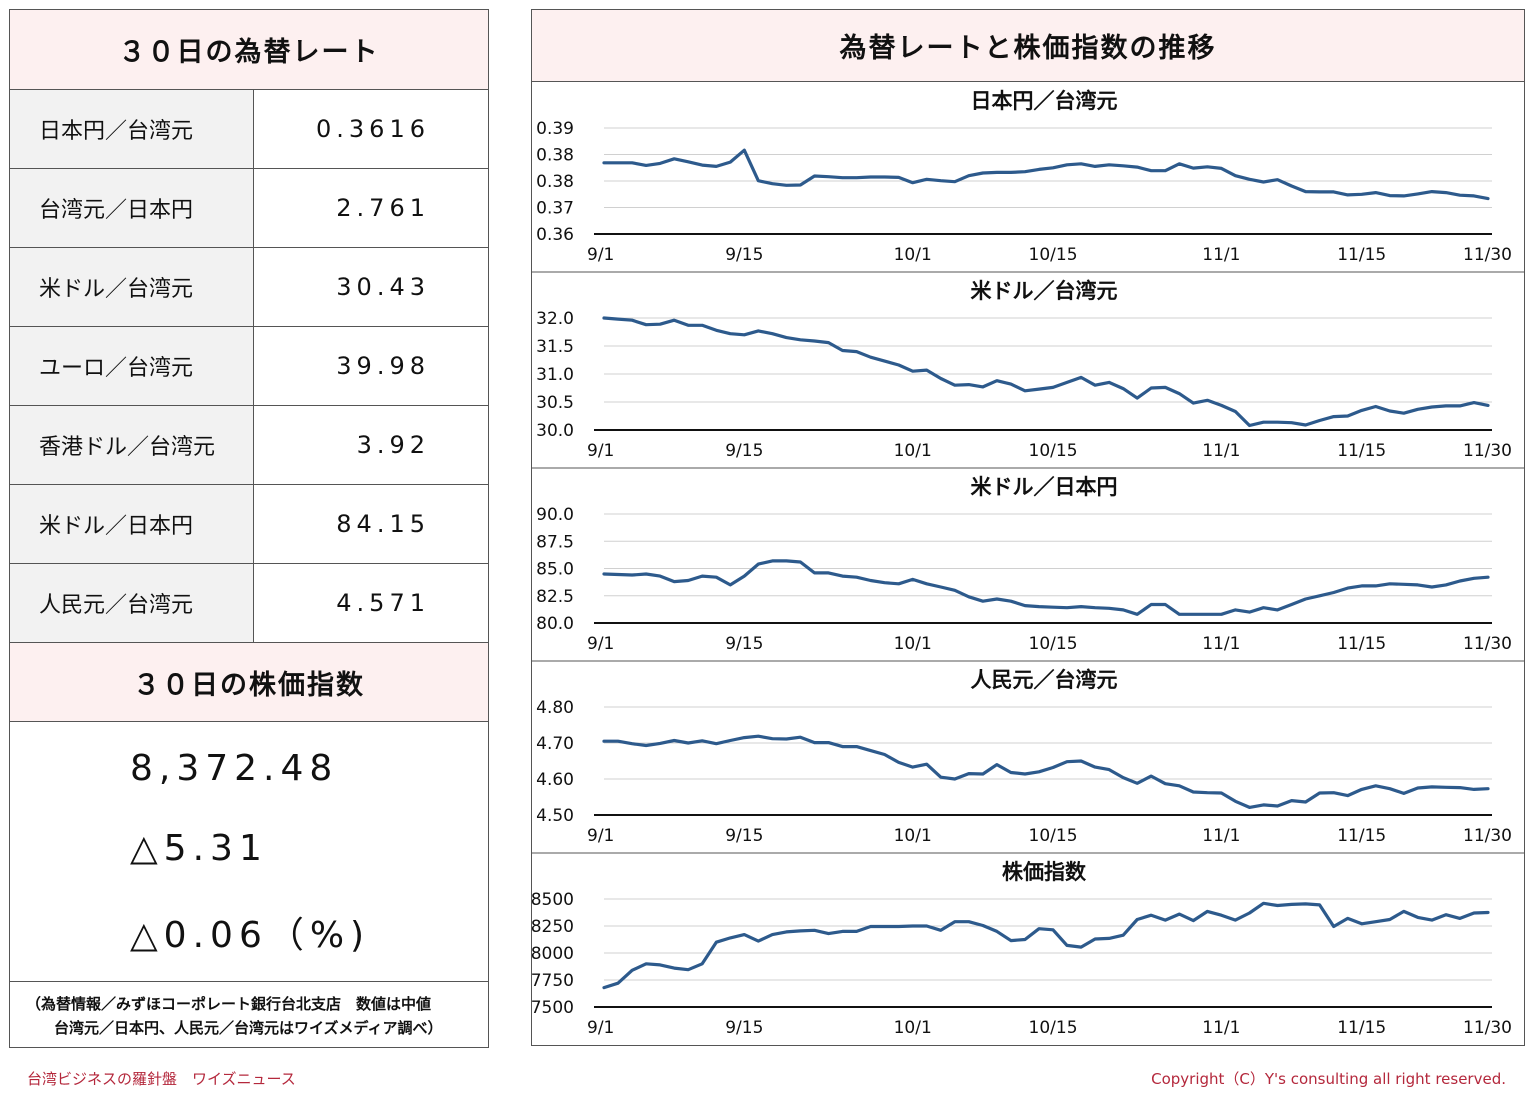  I want to click on y-tick-label: 80.0, so click(555, 624).